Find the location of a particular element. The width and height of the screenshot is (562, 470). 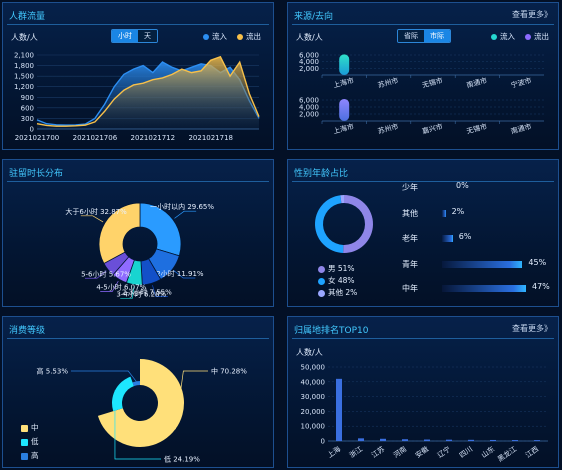

gender-legend: 男 51% 女 48% 其他 2% is located at coordinates (337, 281).